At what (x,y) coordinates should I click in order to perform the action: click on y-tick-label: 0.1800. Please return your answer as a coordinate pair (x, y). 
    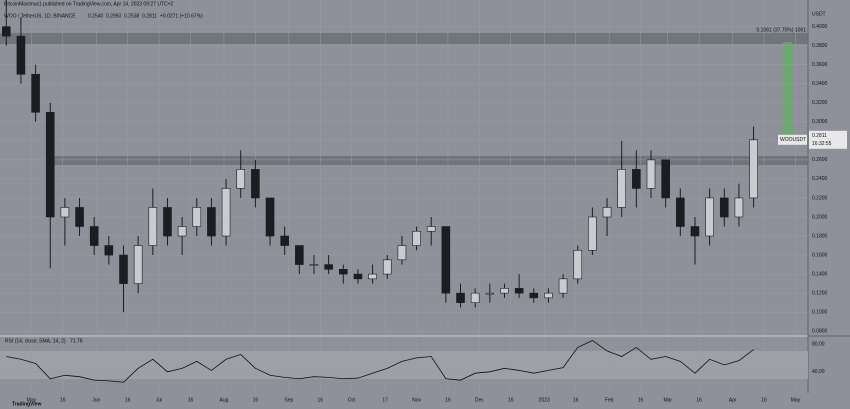
    Looking at the image, I should click on (820, 236).